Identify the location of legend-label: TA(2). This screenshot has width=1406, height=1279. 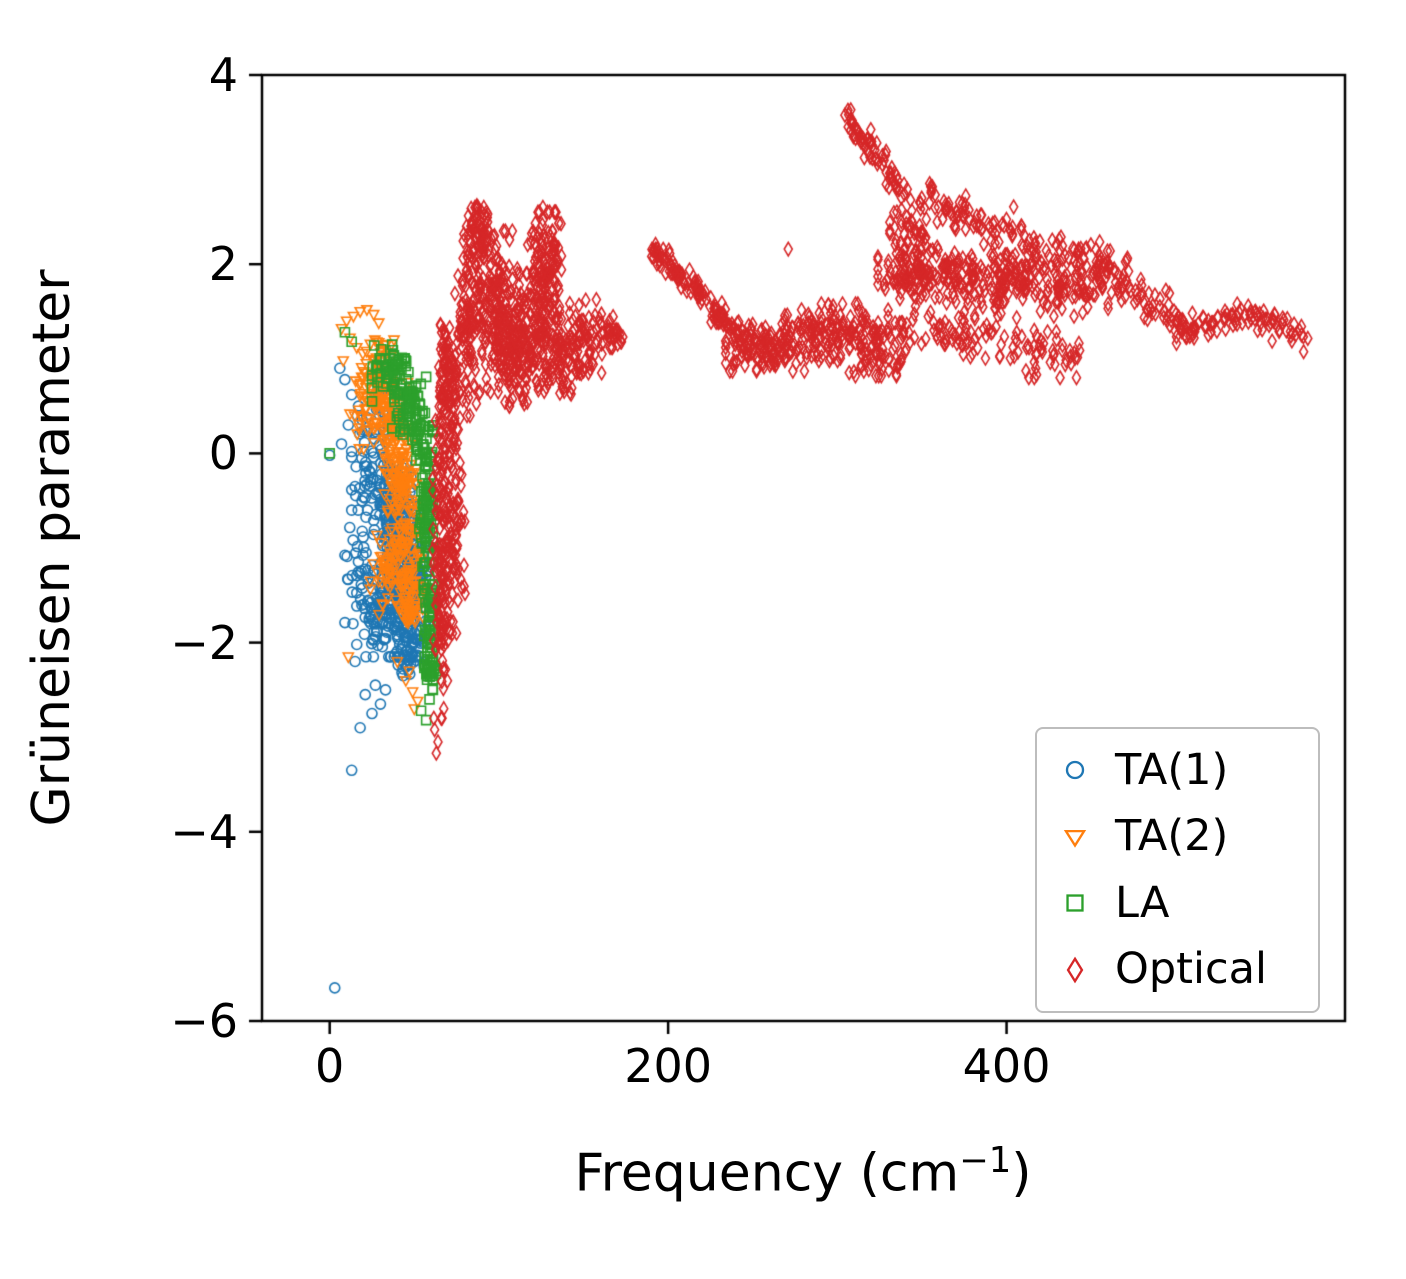
(1172, 836).